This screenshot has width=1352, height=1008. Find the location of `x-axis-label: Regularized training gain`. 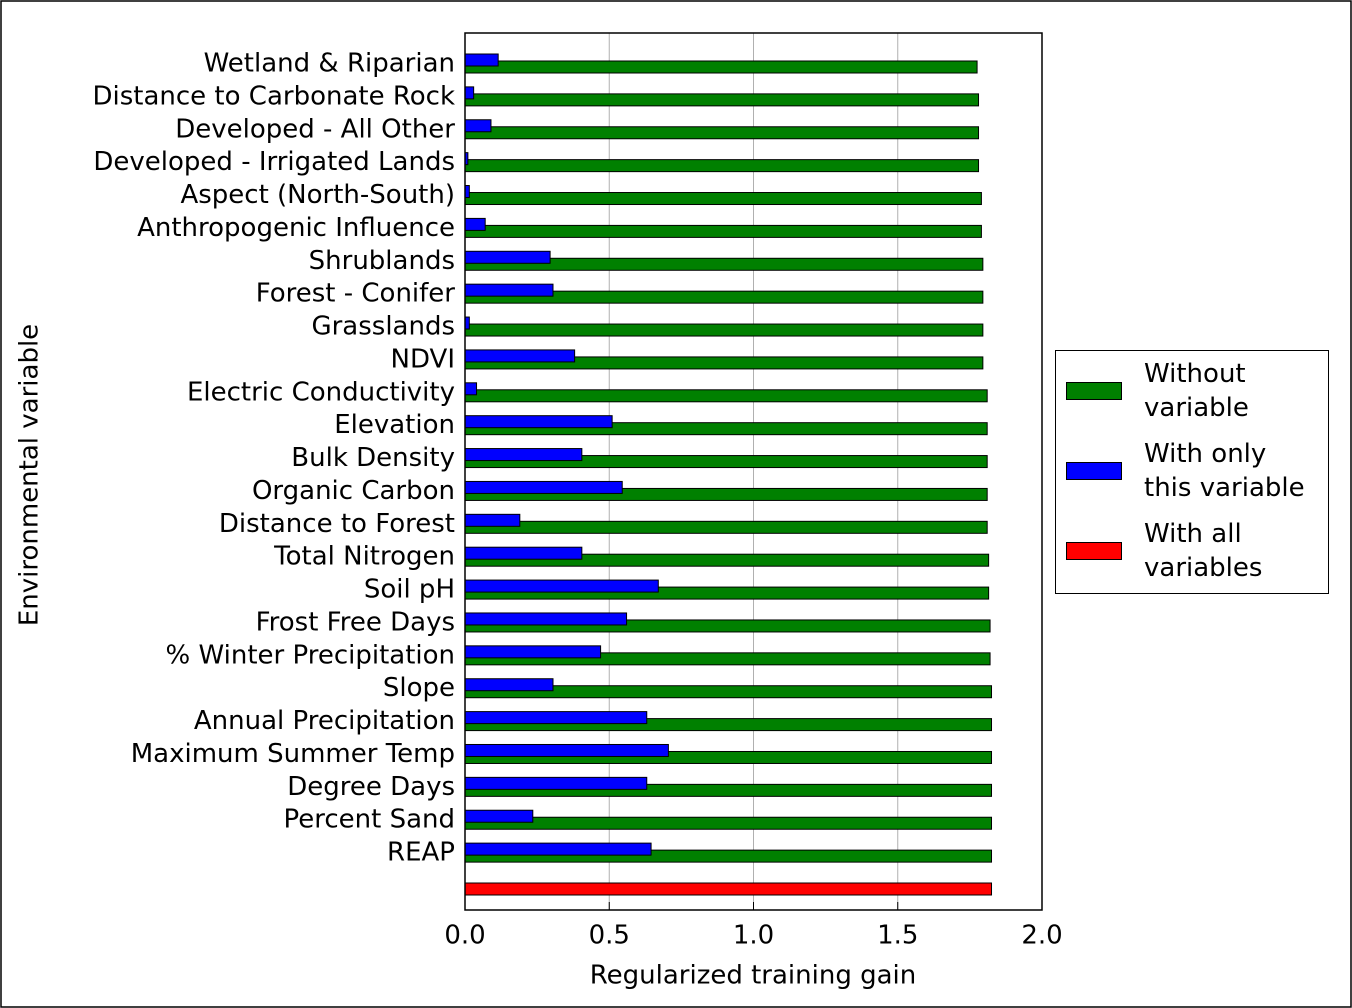

x-axis-label: Regularized training gain is located at coordinates (753, 976).